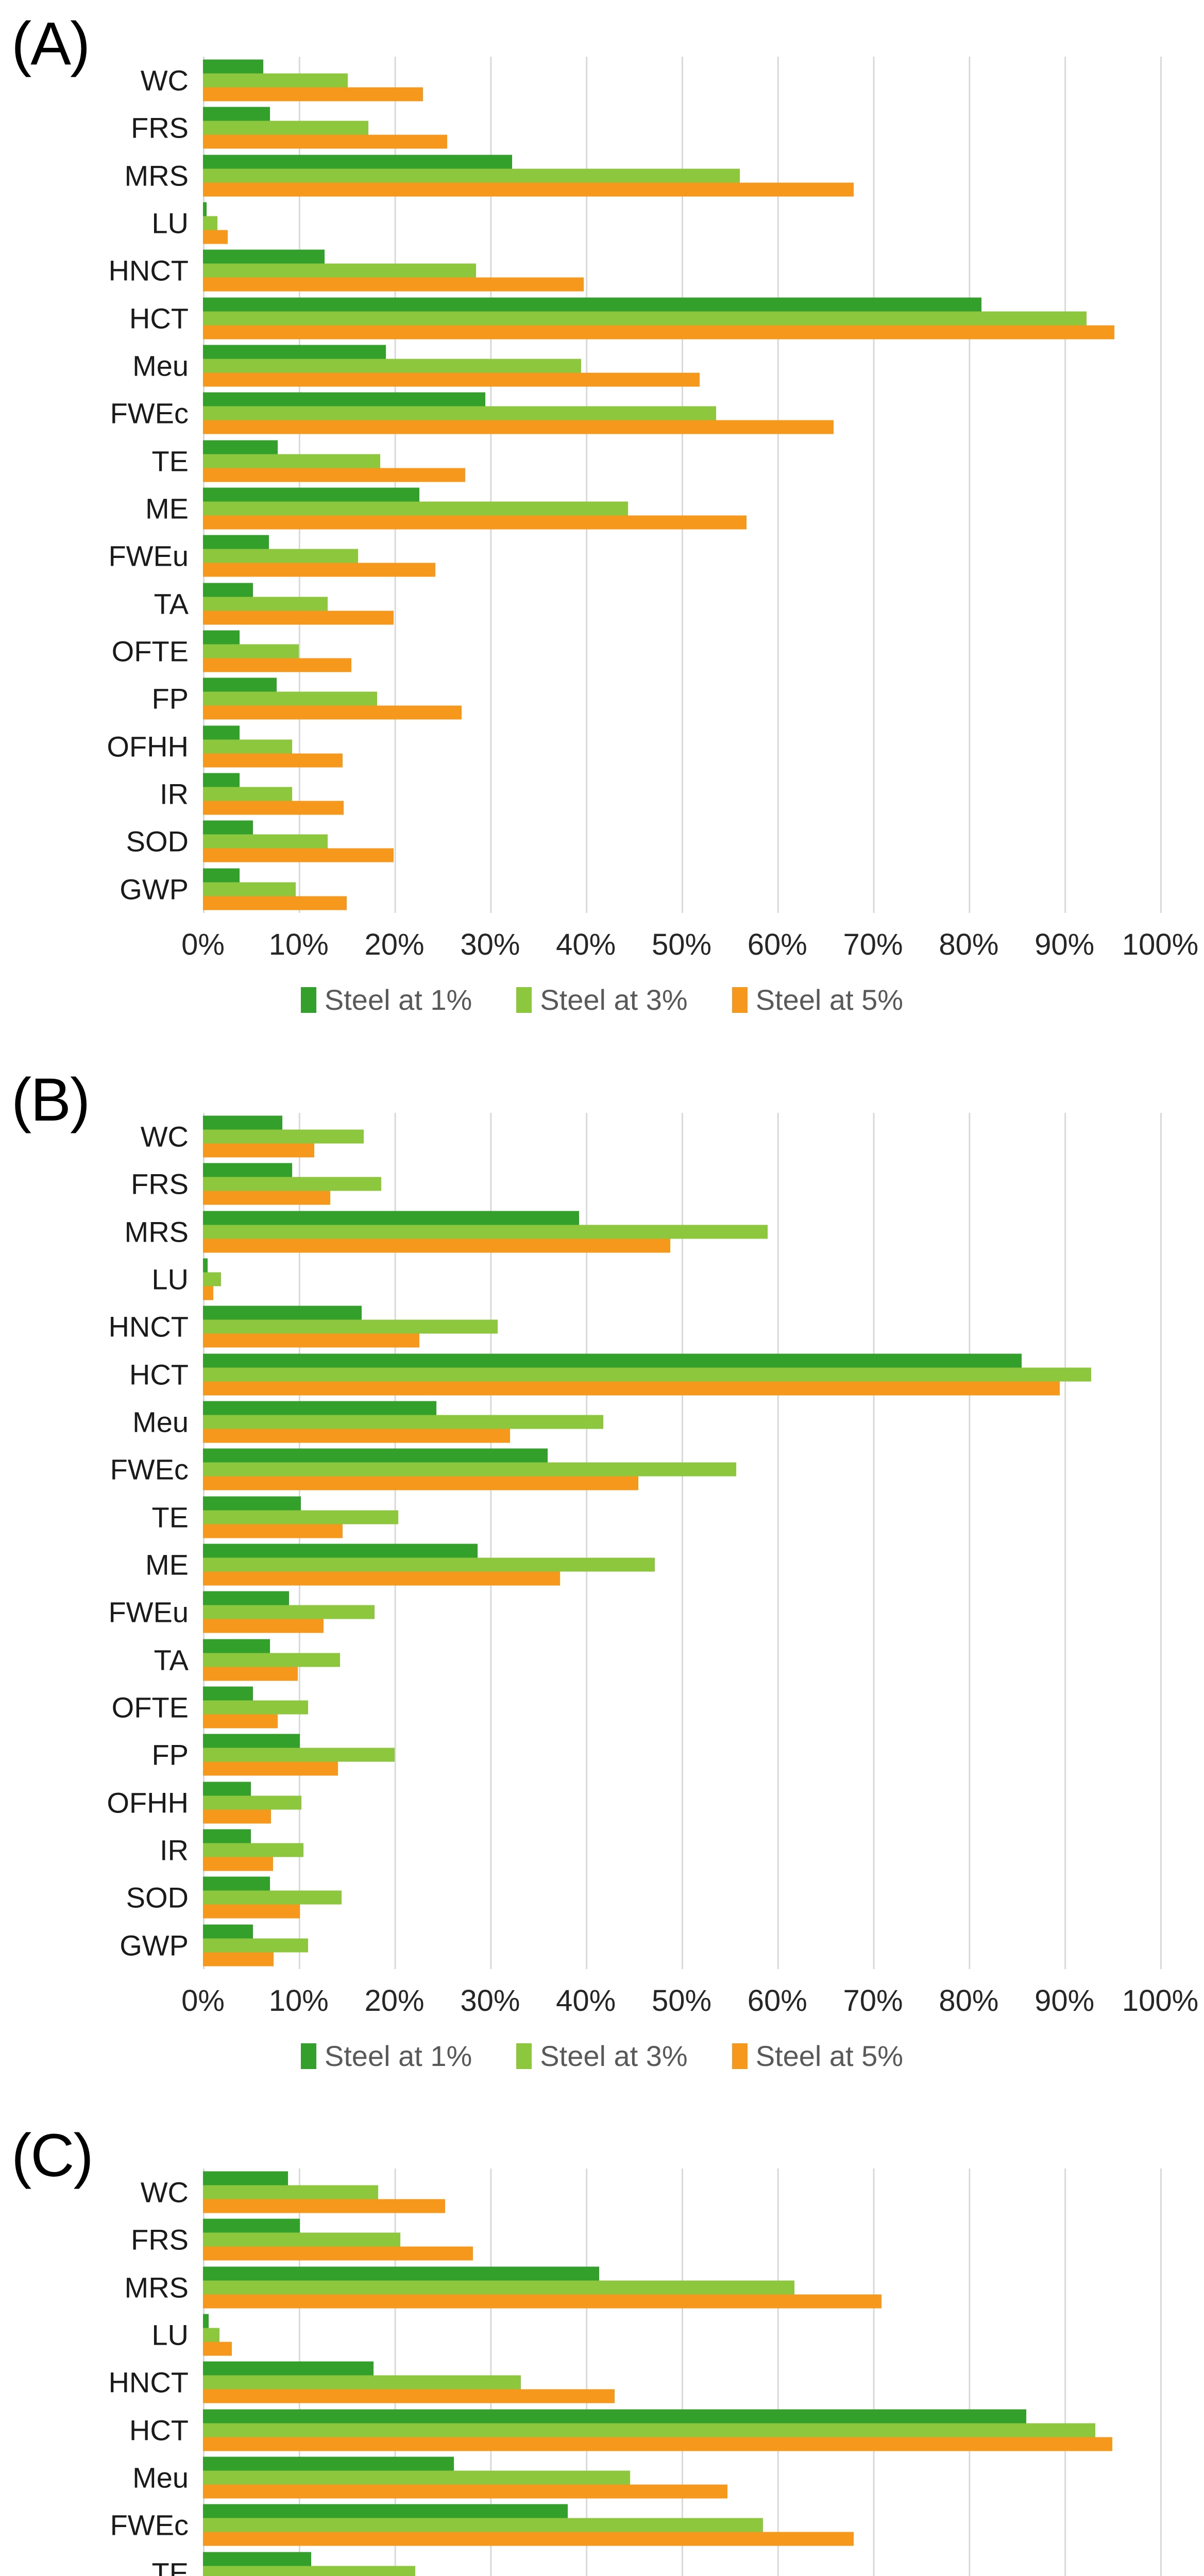 The width and height of the screenshot is (1204, 2576). Describe the element at coordinates (394, 944) in the screenshot. I see `x-tick-20: 20%` at that location.